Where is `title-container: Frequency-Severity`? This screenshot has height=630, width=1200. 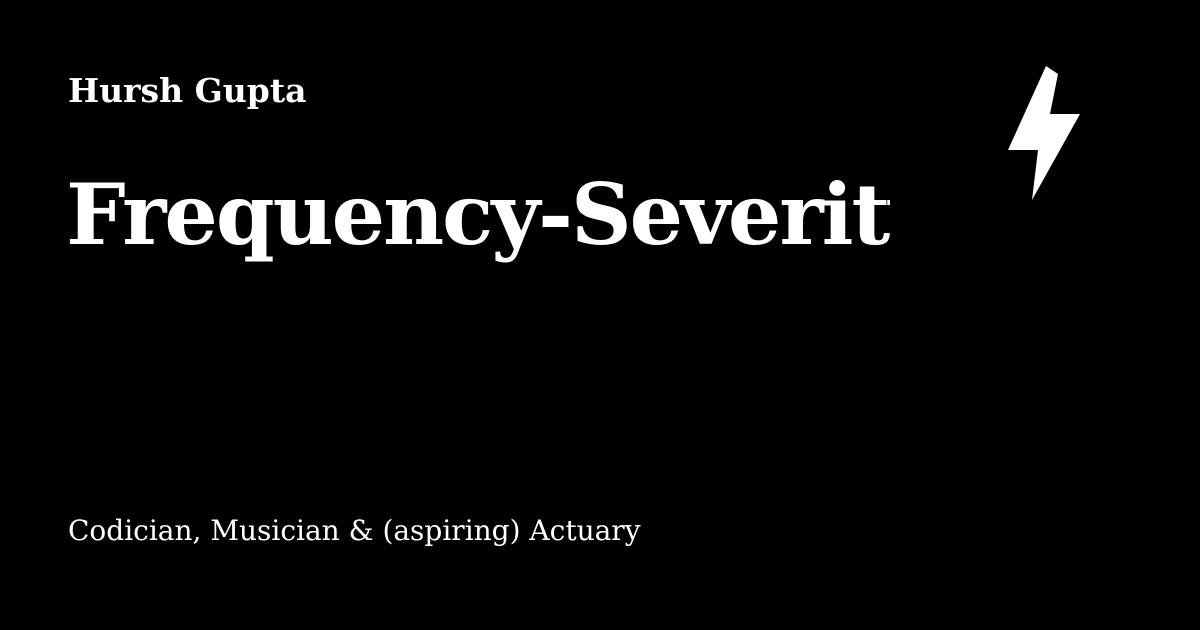 title-container: Frequency-Severity is located at coordinates (478, 220).